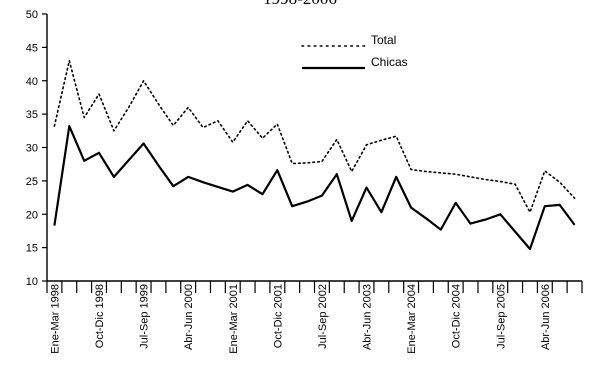 The width and height of the screenshot is (589, 389). I want to click on x-tick-label: Ene-Mar 2004, so click(412, 319).